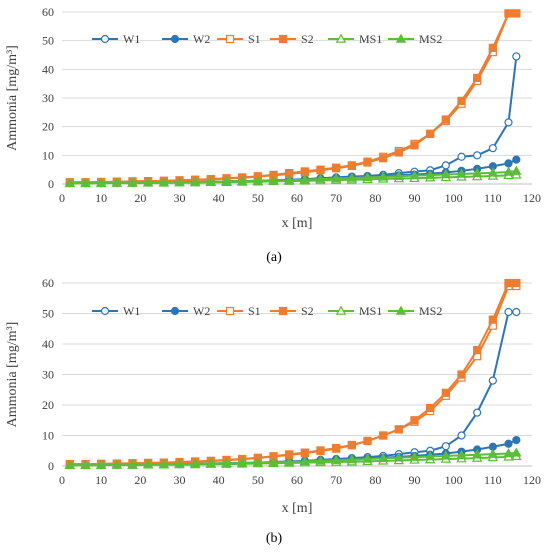 The width and height of the screenshot is (549, 555). Describe the element at coordinates (293, 176) in the screenshot. I see `series-MS2` at that location.